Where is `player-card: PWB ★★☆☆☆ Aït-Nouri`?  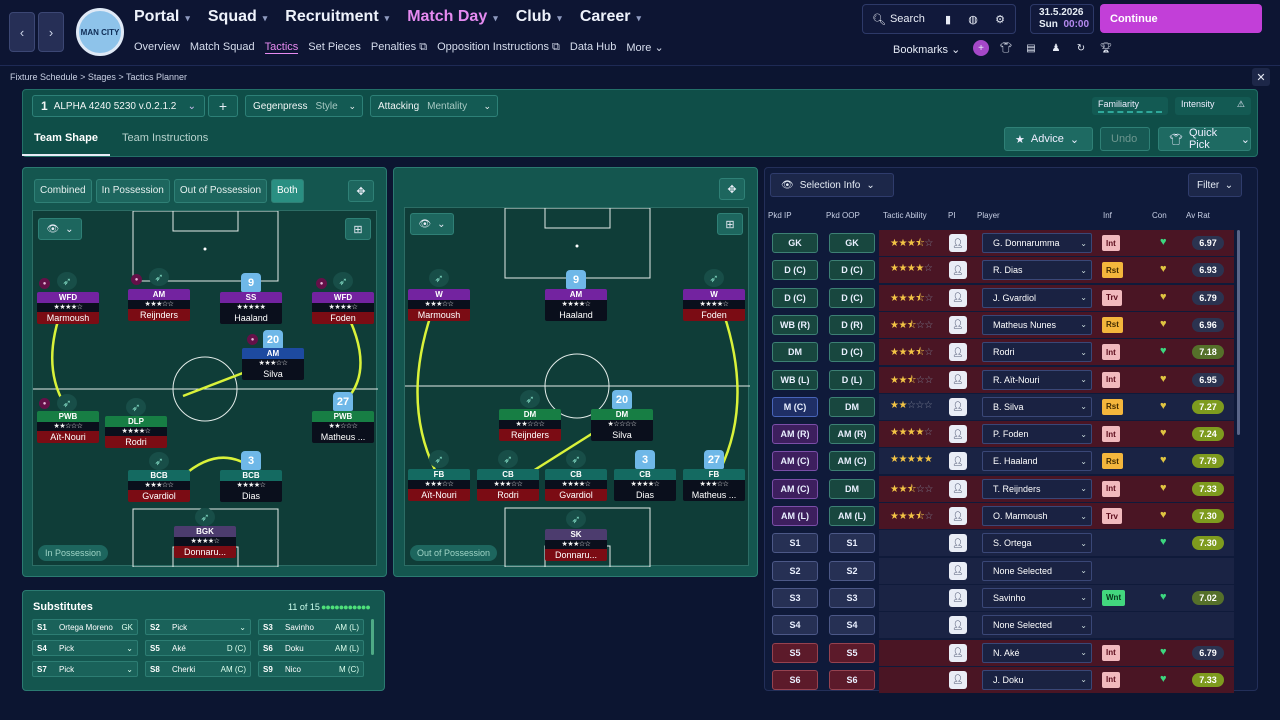
player-card: PWB ★★☆☆☆ Aït-Nouri is located at coordinates (68, 427).